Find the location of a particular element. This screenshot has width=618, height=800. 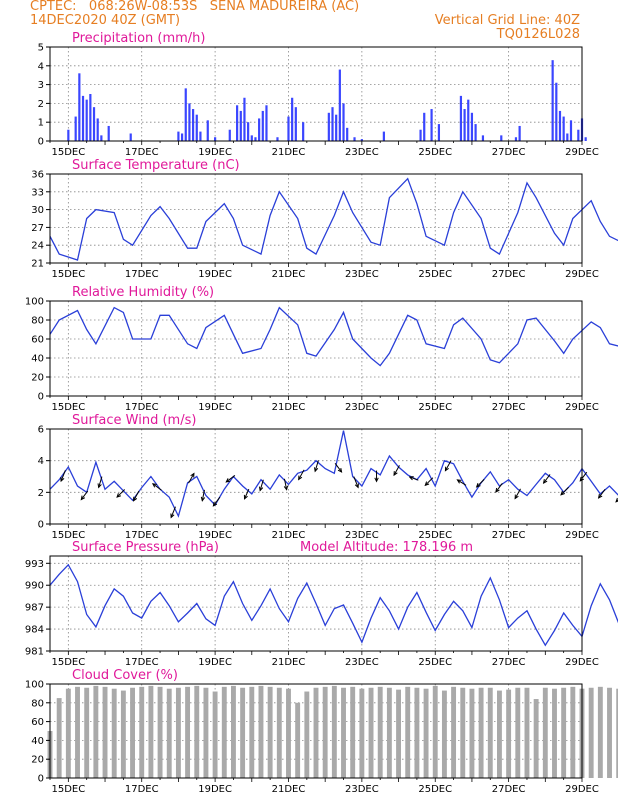

panel-1-ytick-label: 5 is located at coordinates (41, 48).